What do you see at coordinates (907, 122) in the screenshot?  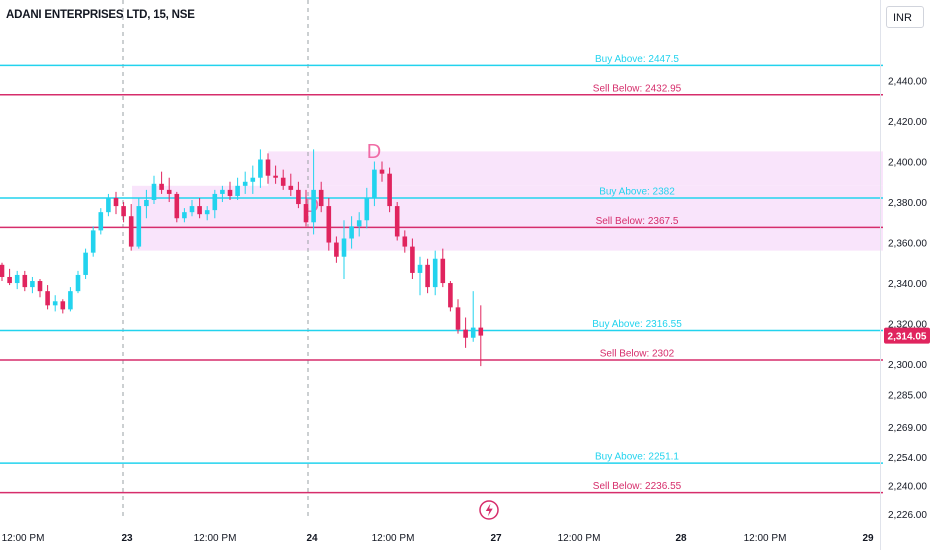 I see `price-tick-label: 2,420.00` at bounding box center [907, 122].